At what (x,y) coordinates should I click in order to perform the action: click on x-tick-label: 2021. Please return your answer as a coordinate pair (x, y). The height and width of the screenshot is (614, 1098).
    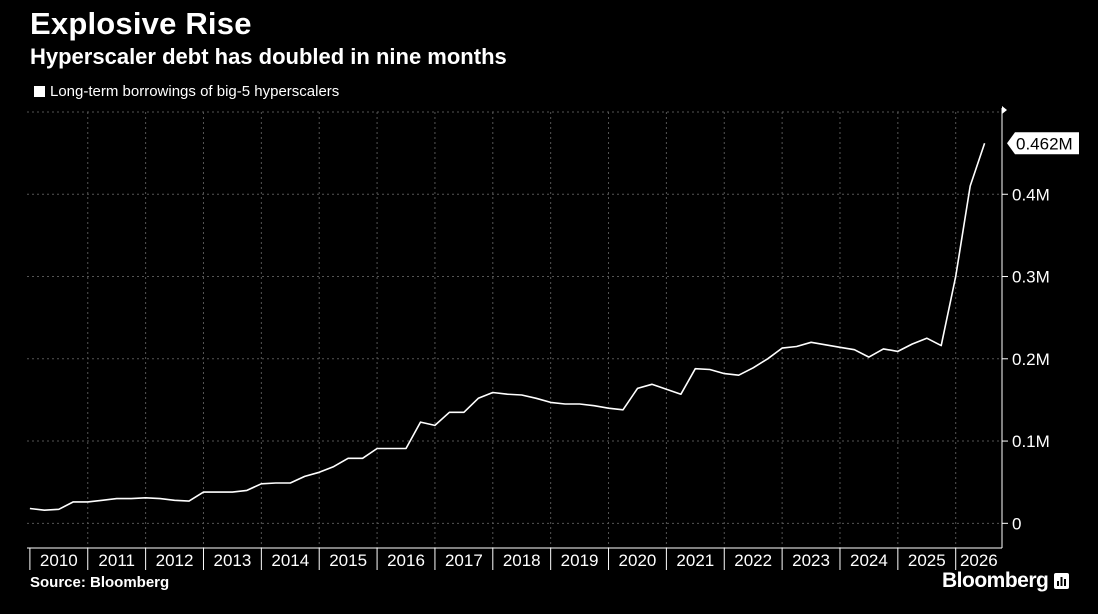
    Looking at the image, I should click on (695, 560).